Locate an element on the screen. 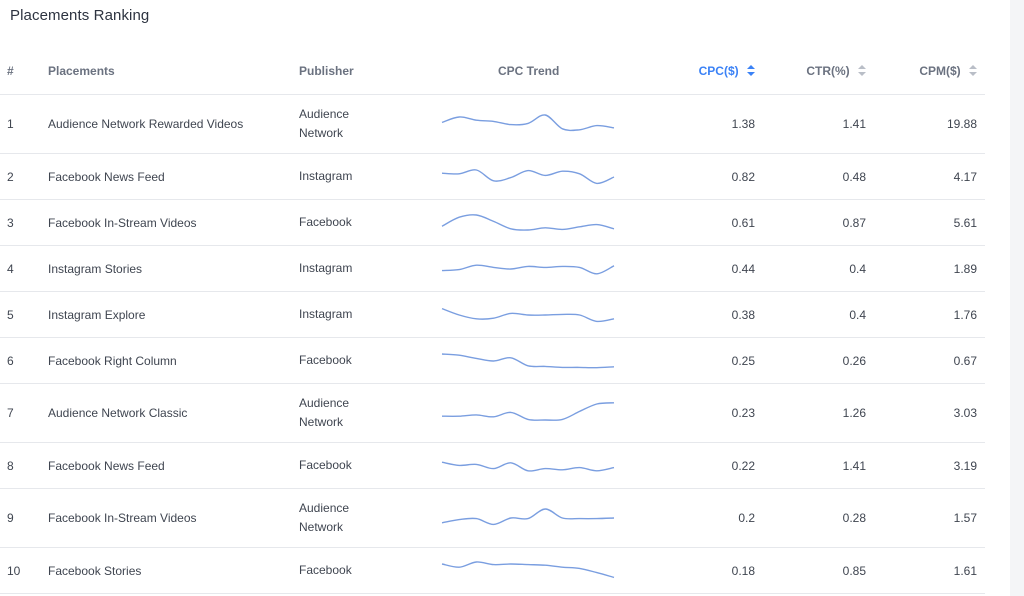 This screenshot has width=1024, height=596. cpm-value: 1.89 is located at coordinates (965, 268).